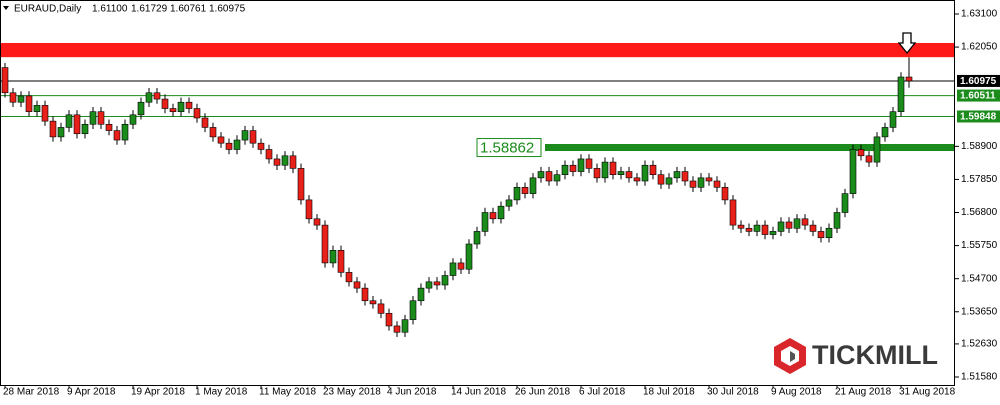  What do you see at coordinates (412, 392) in the screenshot?
I see `x-tick-label: 4 Jun 2018` at bounding box center [412, 392].